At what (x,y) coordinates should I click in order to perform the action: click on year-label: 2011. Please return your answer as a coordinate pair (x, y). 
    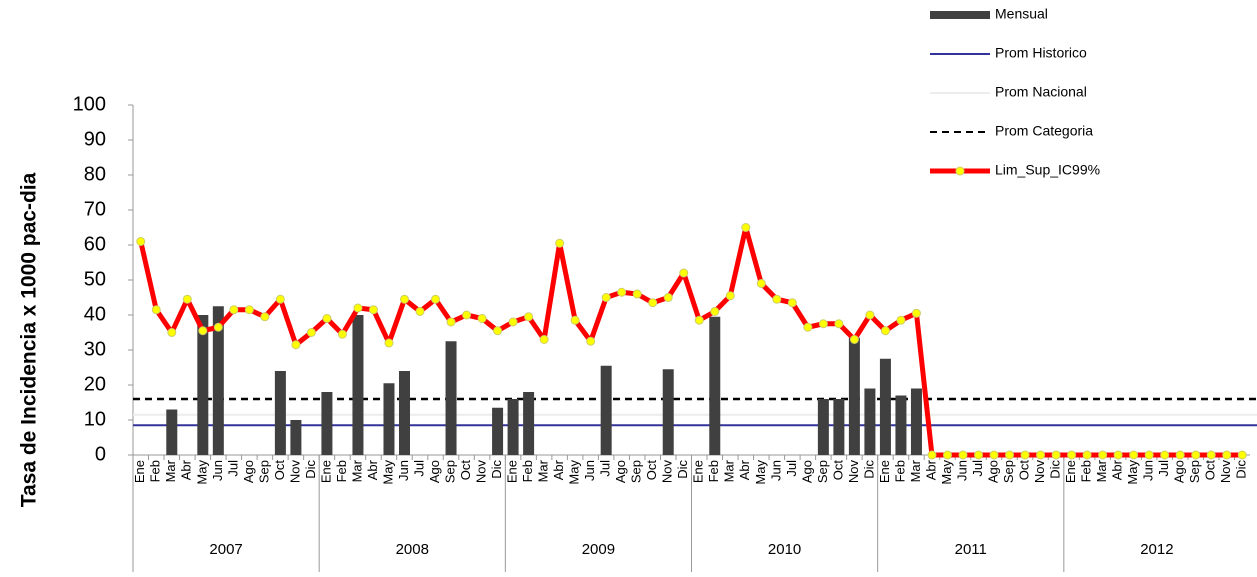
    Looking at the image, I should click on (971, 549).